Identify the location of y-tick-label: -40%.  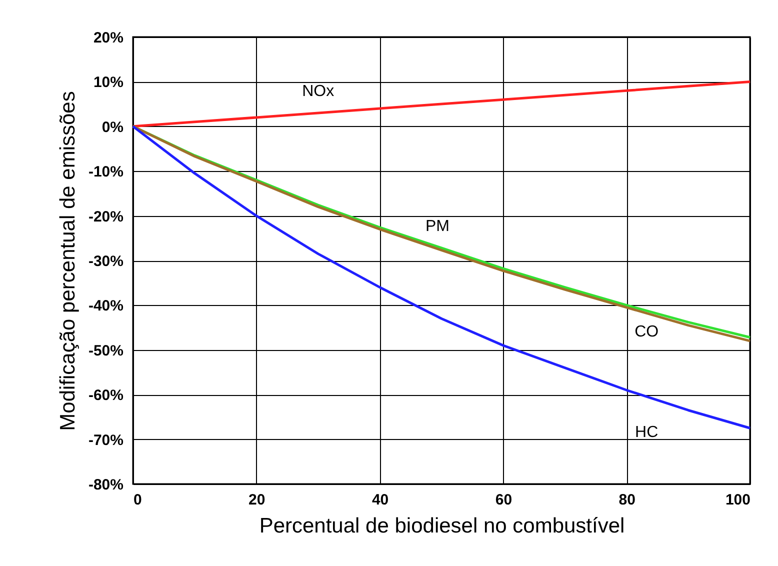
(106, 306).